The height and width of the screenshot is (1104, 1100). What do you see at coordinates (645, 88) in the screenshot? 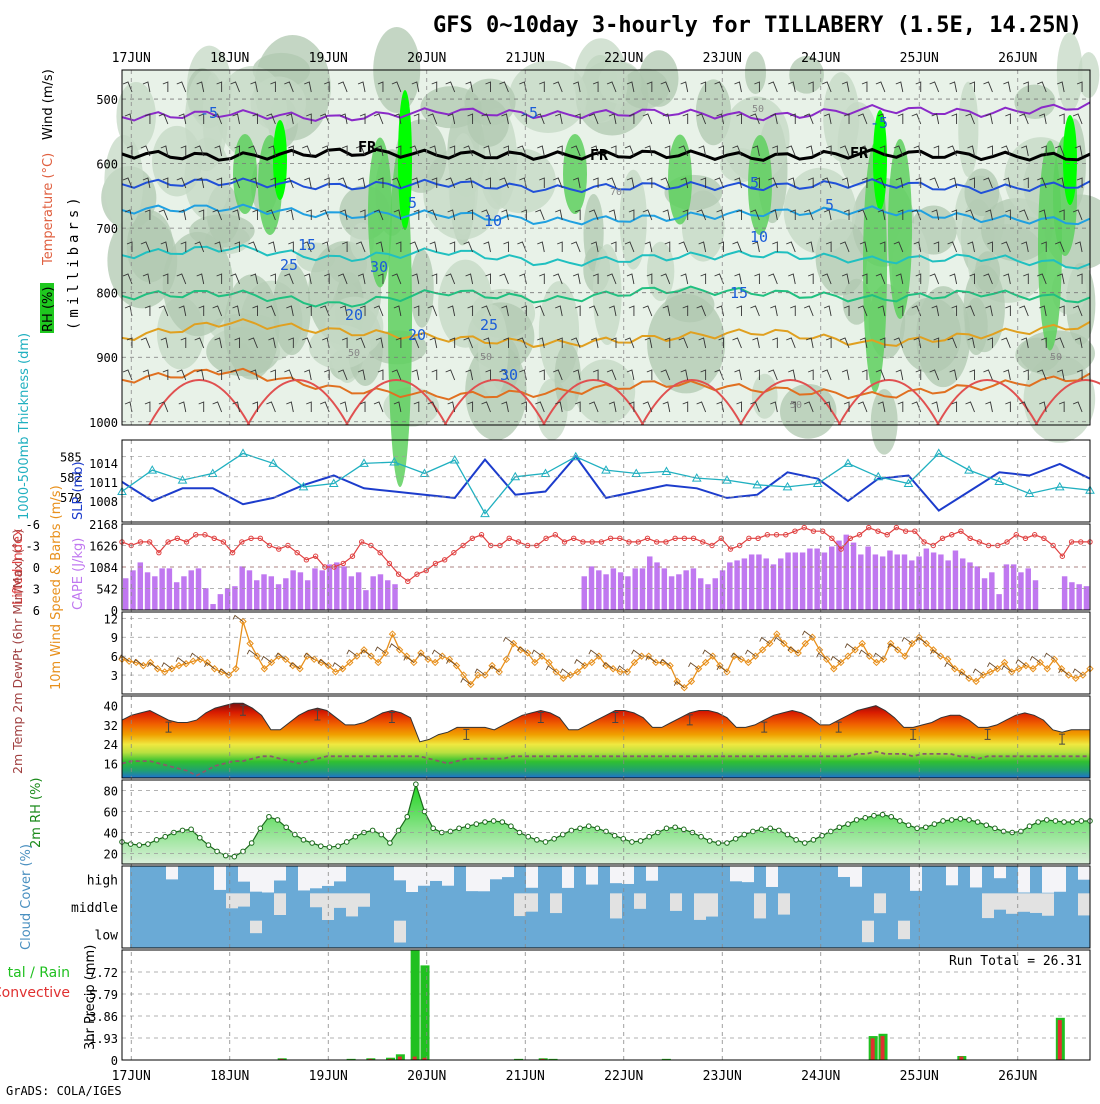
I see `rh-shade` at bounding box center [645, 88].